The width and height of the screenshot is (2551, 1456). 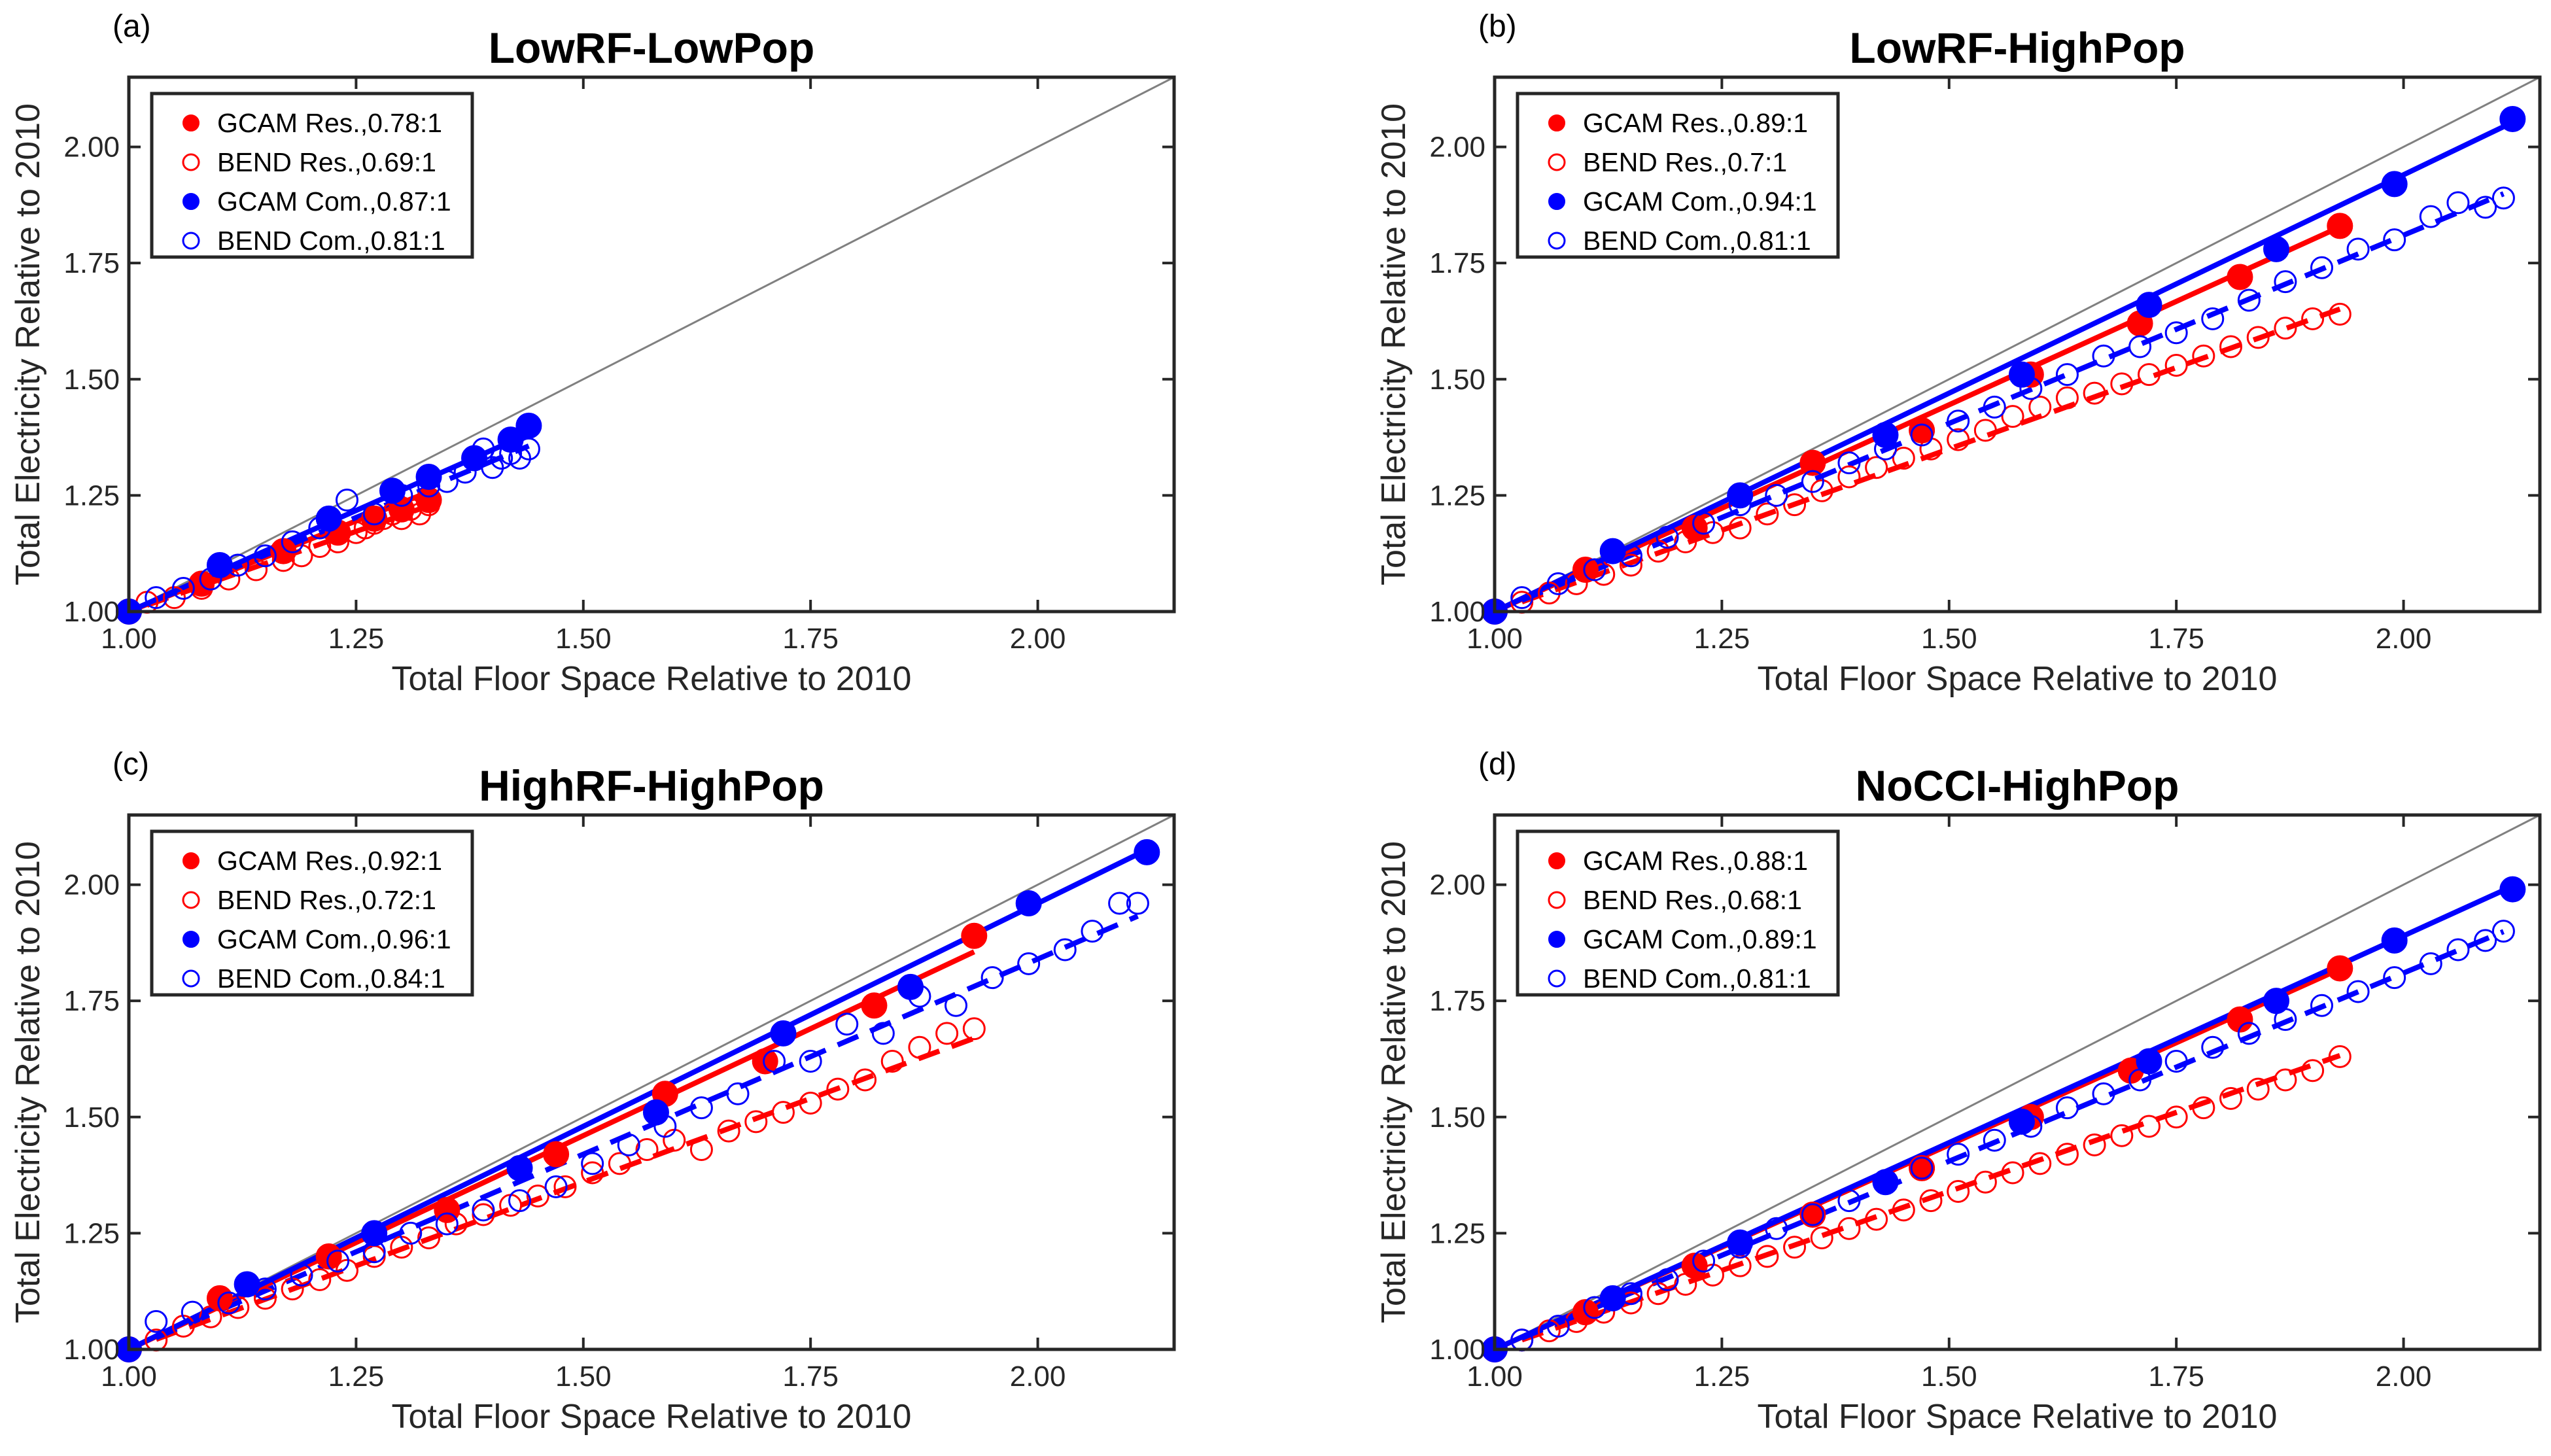 What do you see at coordinates (1494, 1377) in the screenshot?
I see `x-tick-label: 1.00` at bounding box center [1494, 1377].